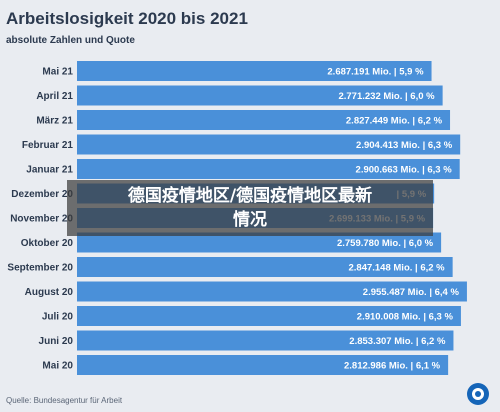 The image size is (500, 412). Describe the element at coordinates (478, 394) in the screenshot. I see `tagesschau-logo-icon` at that location.